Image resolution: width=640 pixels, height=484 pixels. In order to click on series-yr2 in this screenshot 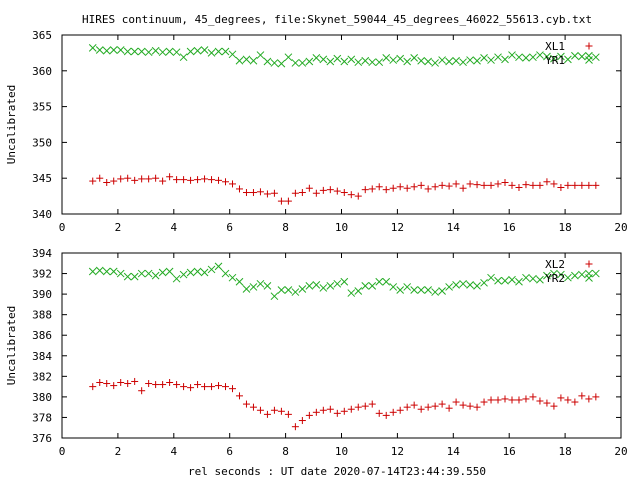, I will do `click(344, 281)`.